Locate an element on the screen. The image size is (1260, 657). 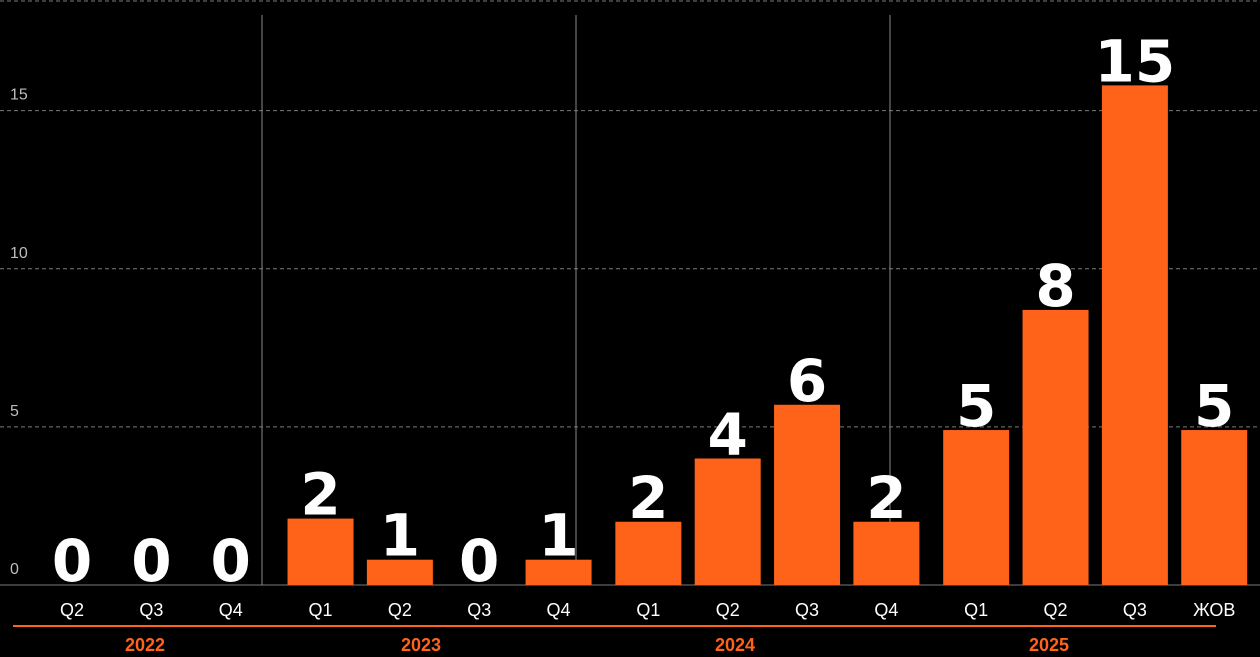
year-label: 2022 is located at coordinates (145, 645).